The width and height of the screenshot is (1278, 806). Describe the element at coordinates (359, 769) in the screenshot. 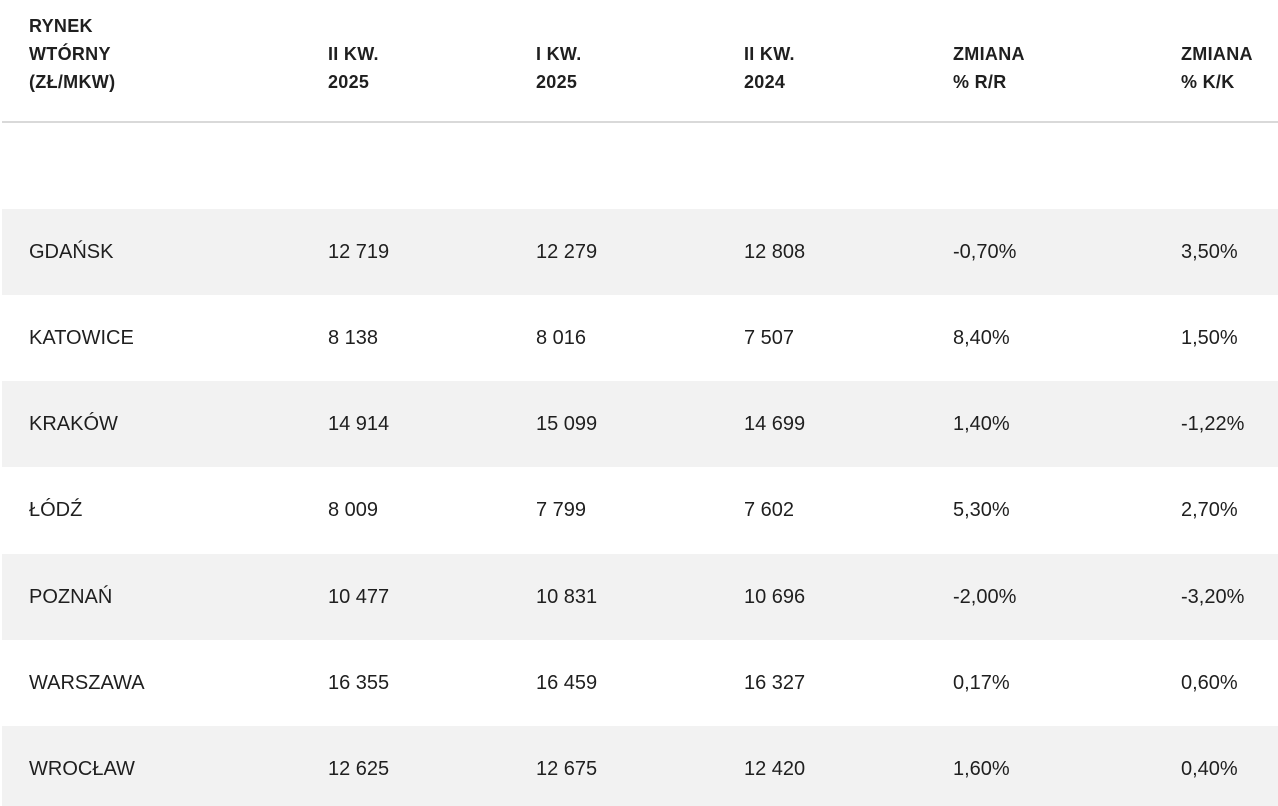

I see `value-cell: 12 625` at that location.